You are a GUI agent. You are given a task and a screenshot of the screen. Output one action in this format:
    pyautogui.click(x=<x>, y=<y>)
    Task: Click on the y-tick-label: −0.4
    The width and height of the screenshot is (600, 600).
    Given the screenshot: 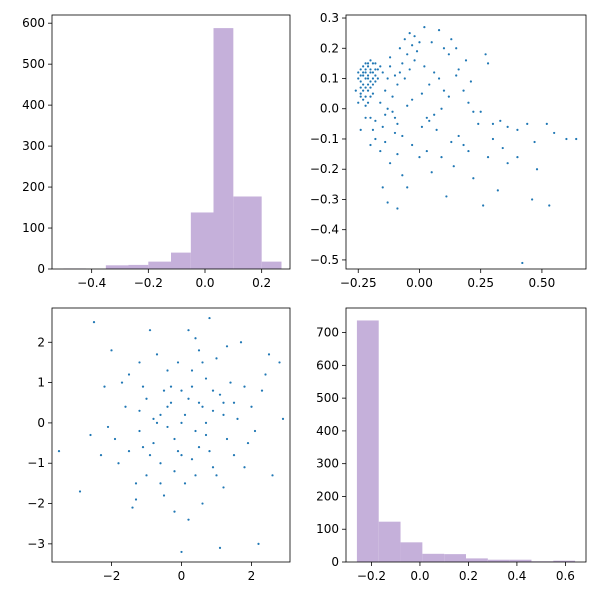 What is the action you would take?
    pyautogui.click(x=324, y=230)
    